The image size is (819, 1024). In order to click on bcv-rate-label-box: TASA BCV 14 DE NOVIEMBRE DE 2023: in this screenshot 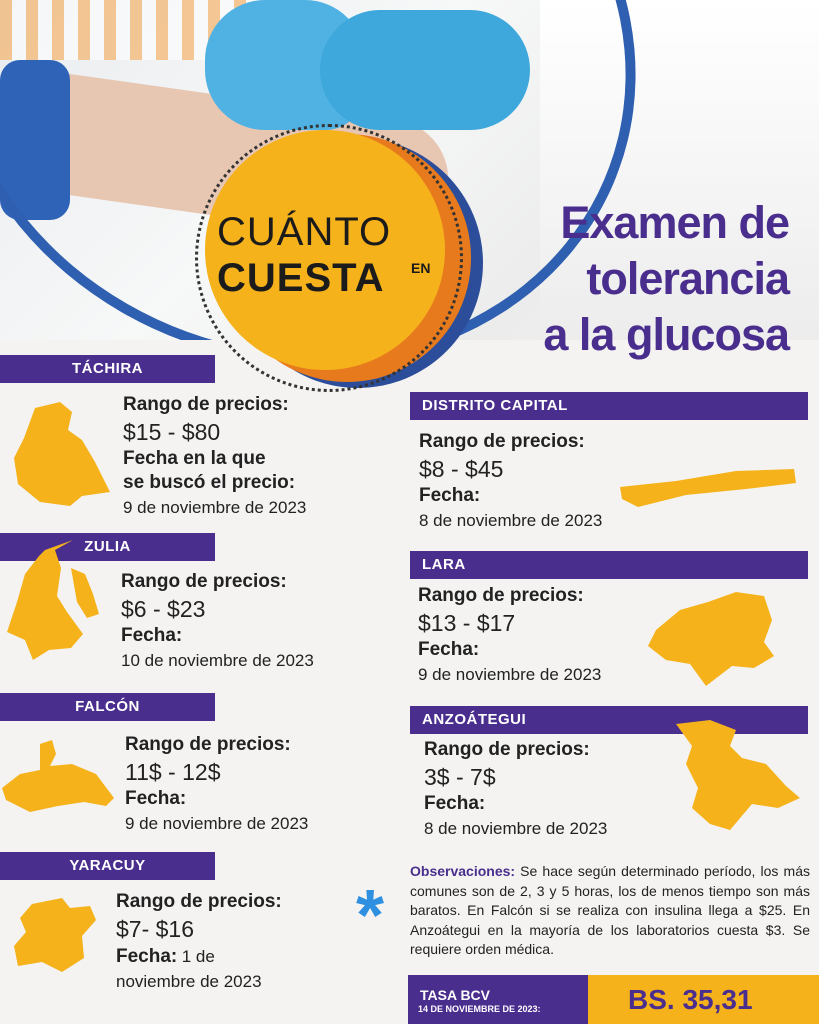, I will do `click(498, 999)`.